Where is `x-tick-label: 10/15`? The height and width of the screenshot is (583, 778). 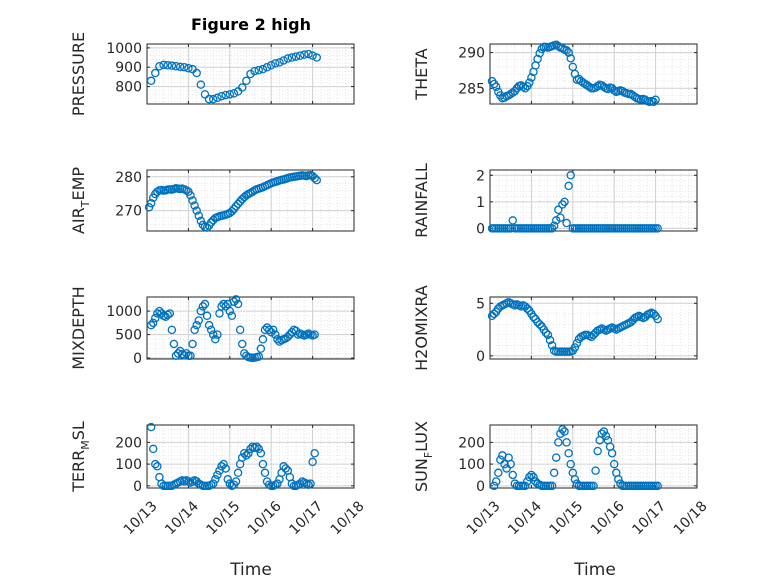
x-tick-label: 10/15 is located at coordinates (224, 518).